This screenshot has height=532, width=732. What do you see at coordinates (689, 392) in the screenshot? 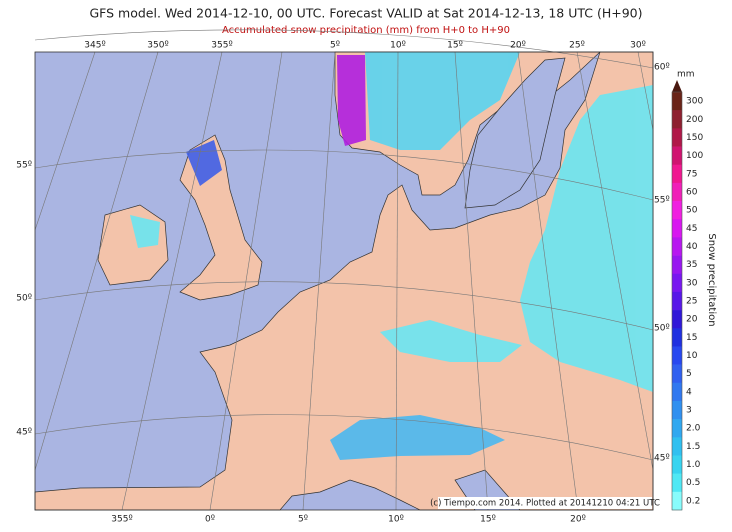
I see `colorbar-label: 4` at bounding box center [689, 392].